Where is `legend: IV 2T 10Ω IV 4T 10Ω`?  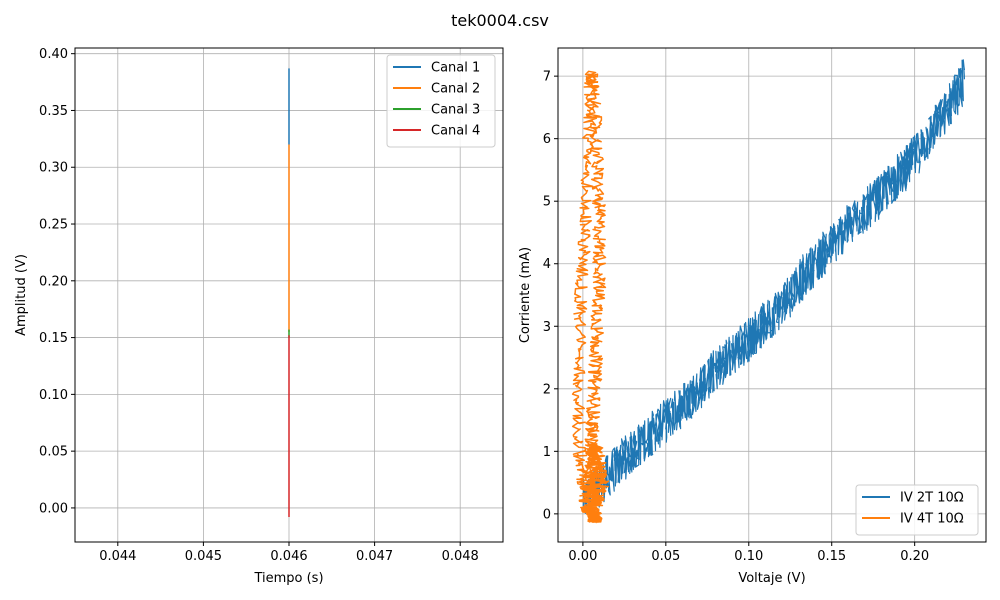 legend: IV 2T 10Ω IV 4T 10Ω is located at coordinates (917, 510).